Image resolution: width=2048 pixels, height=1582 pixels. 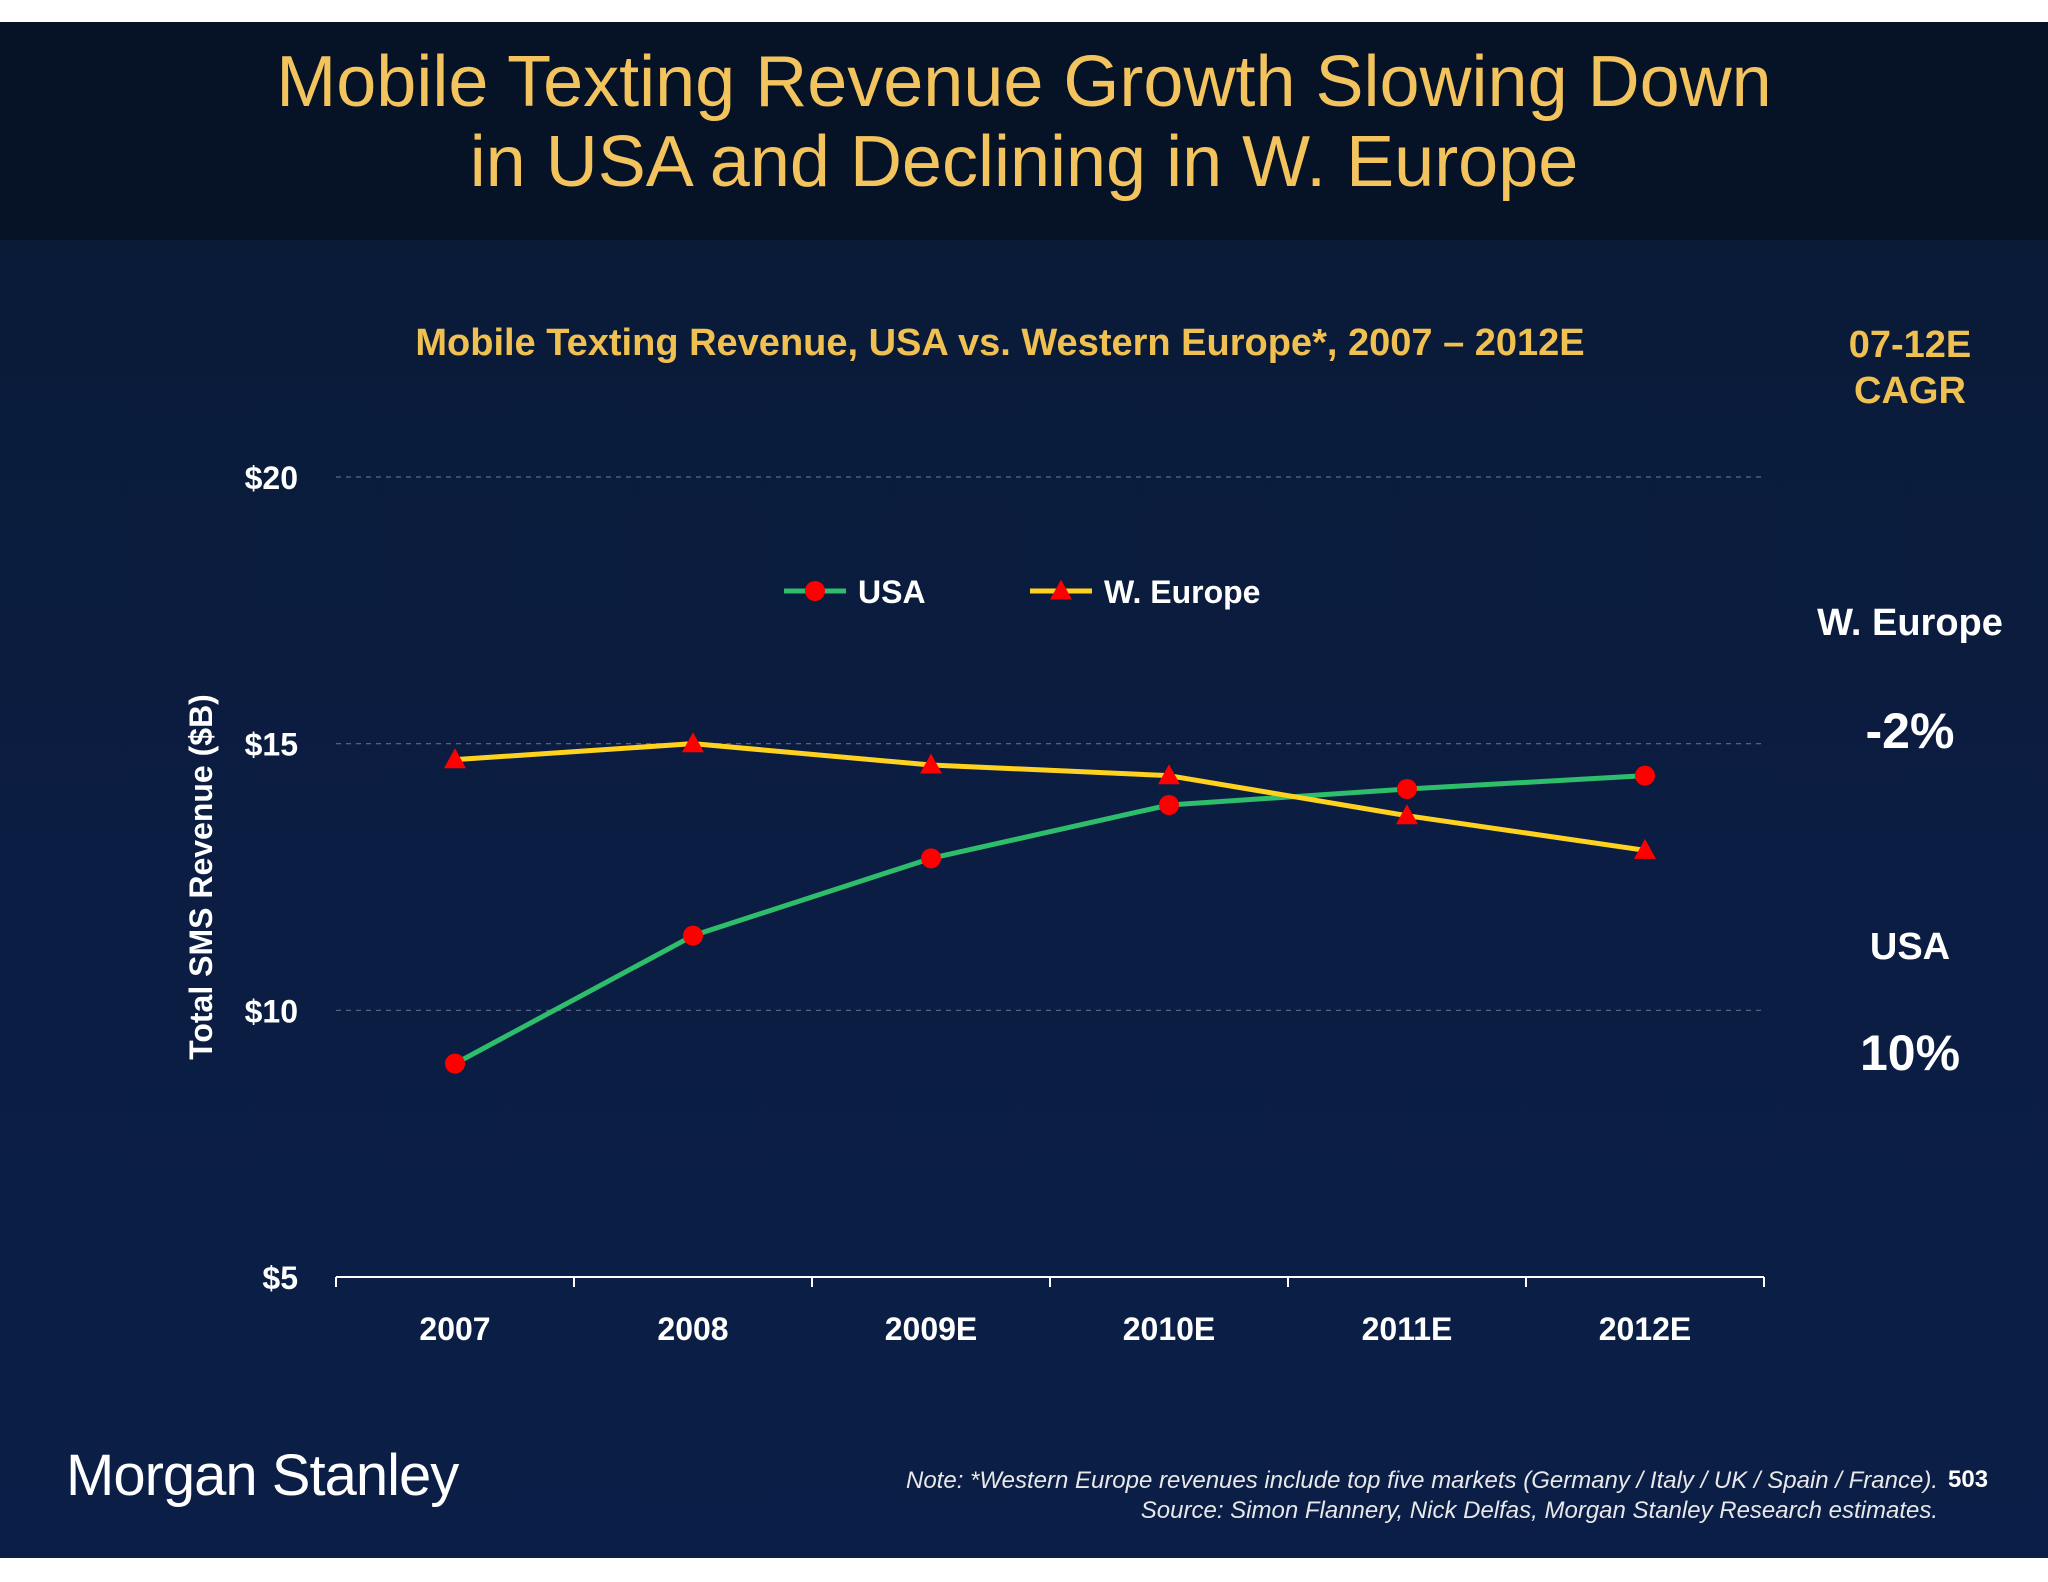 I want to click on y-tick-label: $10, so click(x=271, y=1011).